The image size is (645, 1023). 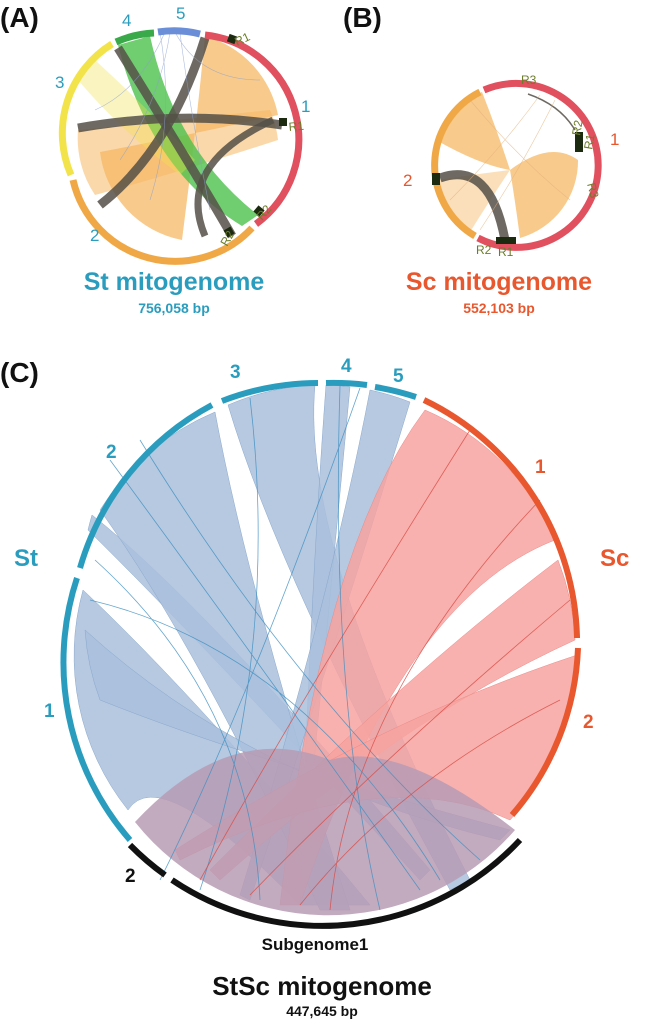 What do you see at coordinates (111, 452) in the screenshot?
I see `panel-c-st-chr-2: 2` at bounding box center [111, 452].